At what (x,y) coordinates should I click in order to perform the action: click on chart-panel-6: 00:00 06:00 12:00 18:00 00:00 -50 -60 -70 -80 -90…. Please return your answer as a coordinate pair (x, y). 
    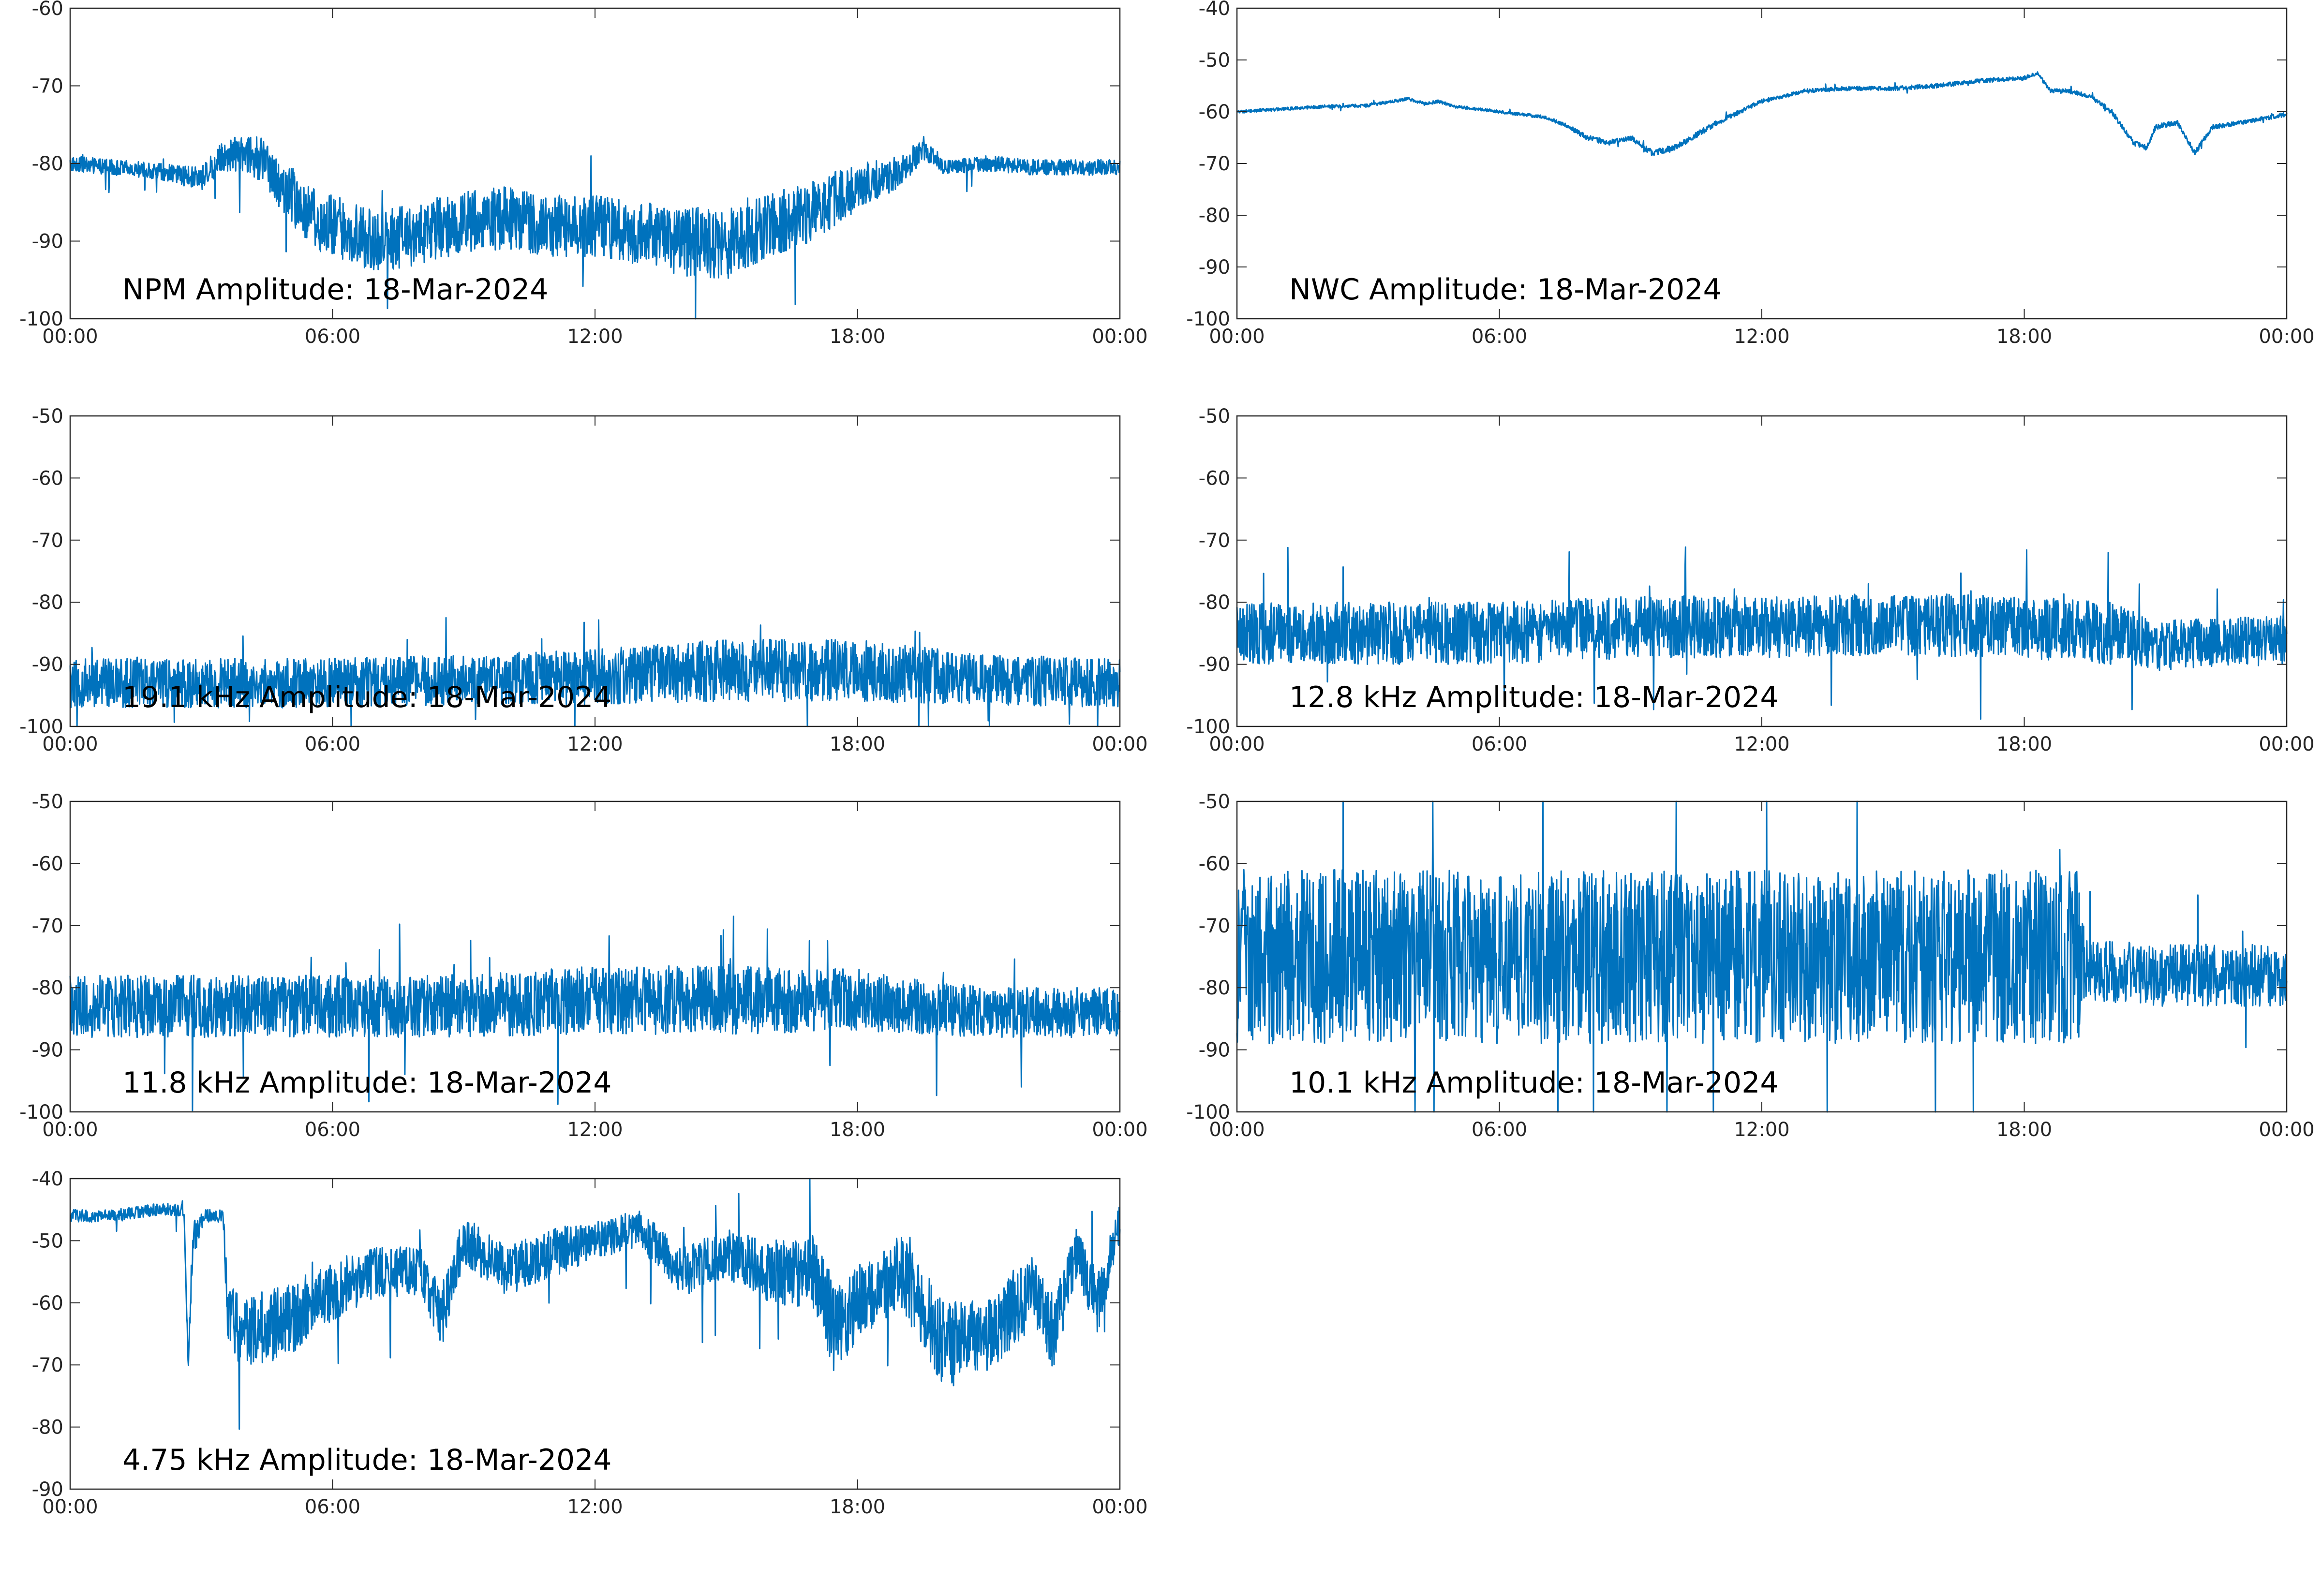
    Looking at the image, I should click on (1750, 966).